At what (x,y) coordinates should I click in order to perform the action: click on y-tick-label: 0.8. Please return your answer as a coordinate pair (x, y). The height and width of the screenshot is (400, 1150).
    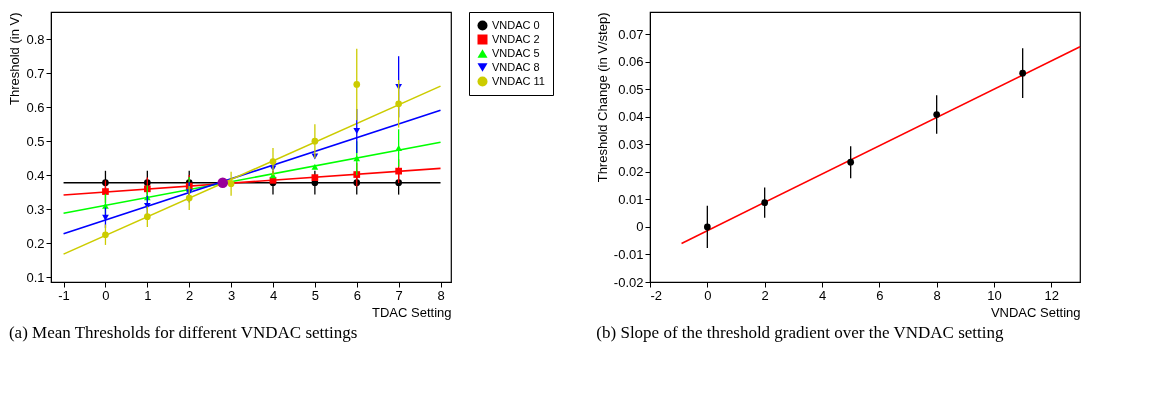
    Looking at the image, I should click on (35, 39).